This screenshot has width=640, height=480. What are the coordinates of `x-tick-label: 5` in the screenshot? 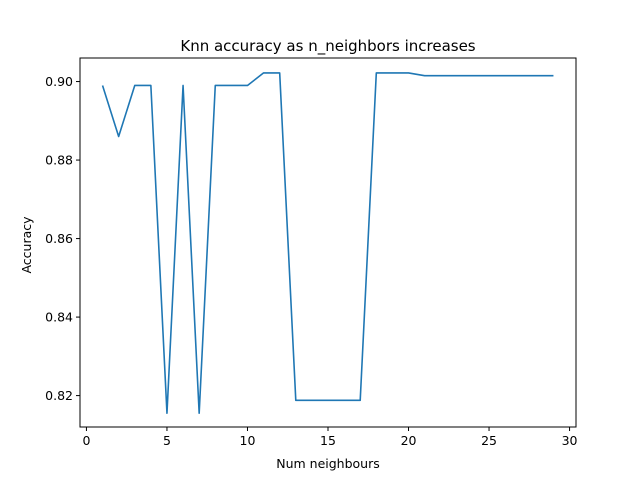 It's located at (167, 440).